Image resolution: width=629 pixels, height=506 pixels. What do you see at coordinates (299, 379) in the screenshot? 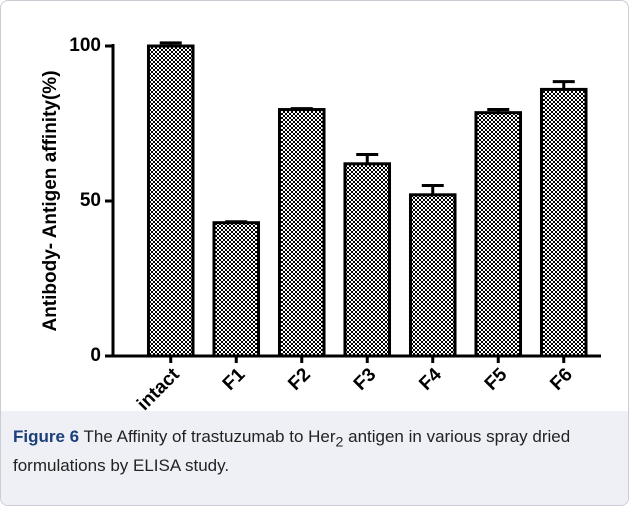
I see `x-tick-label: F2` at bounding box center [299, 379].